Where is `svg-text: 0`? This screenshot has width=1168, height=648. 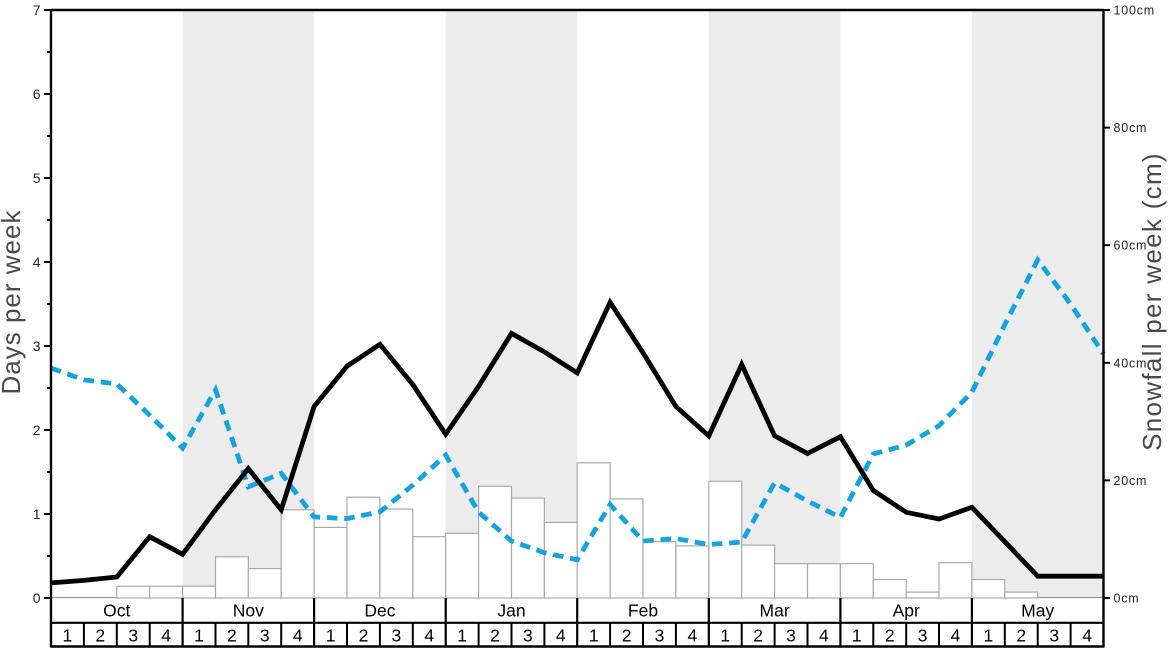 svg-text: 0 is located at coordinates (37, 598).